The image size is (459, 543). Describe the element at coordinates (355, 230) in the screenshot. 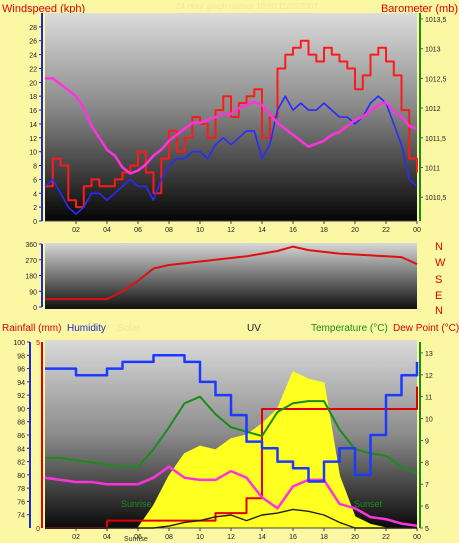

I see `wind-x-tick-label: 20` at that location.